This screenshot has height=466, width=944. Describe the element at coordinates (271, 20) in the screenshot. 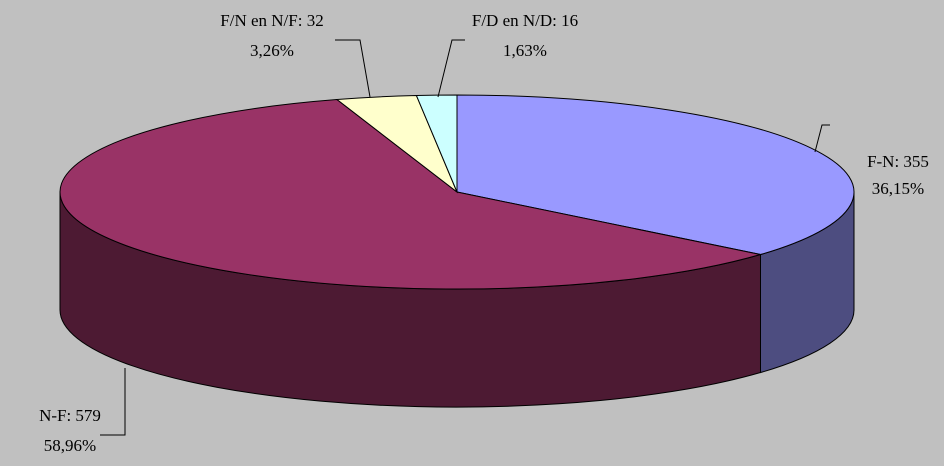

I see `data-label: F/N en N/F: 32` at that location.